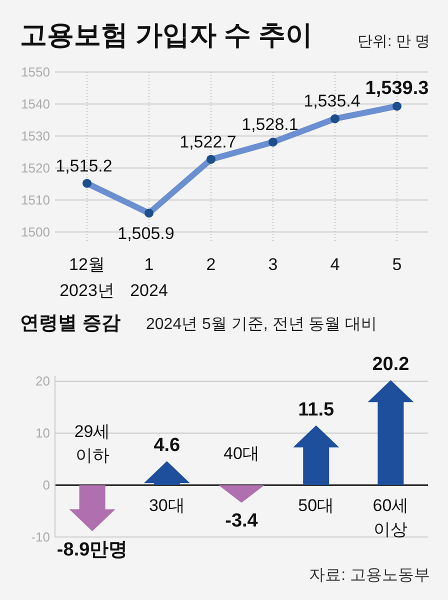  What do you see at coordinates (92, 549) in the screenshot?
I see `data-label: -8.9만명` at bounding box center [92, 549].